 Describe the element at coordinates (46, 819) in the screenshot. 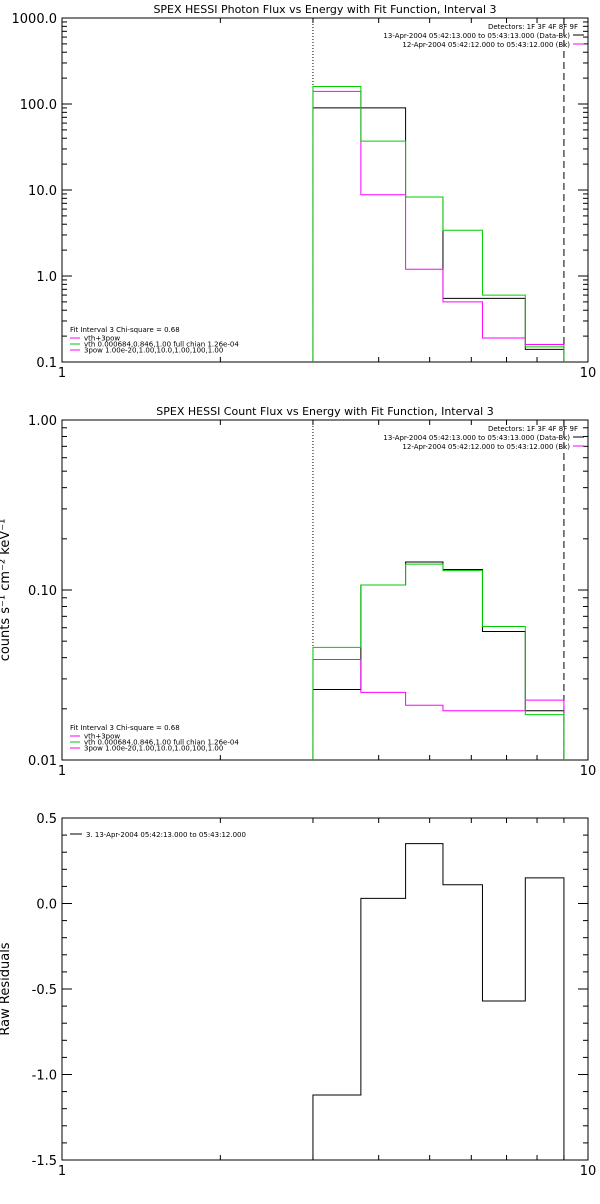

I see `y-tick-label: 0.5` at that location.